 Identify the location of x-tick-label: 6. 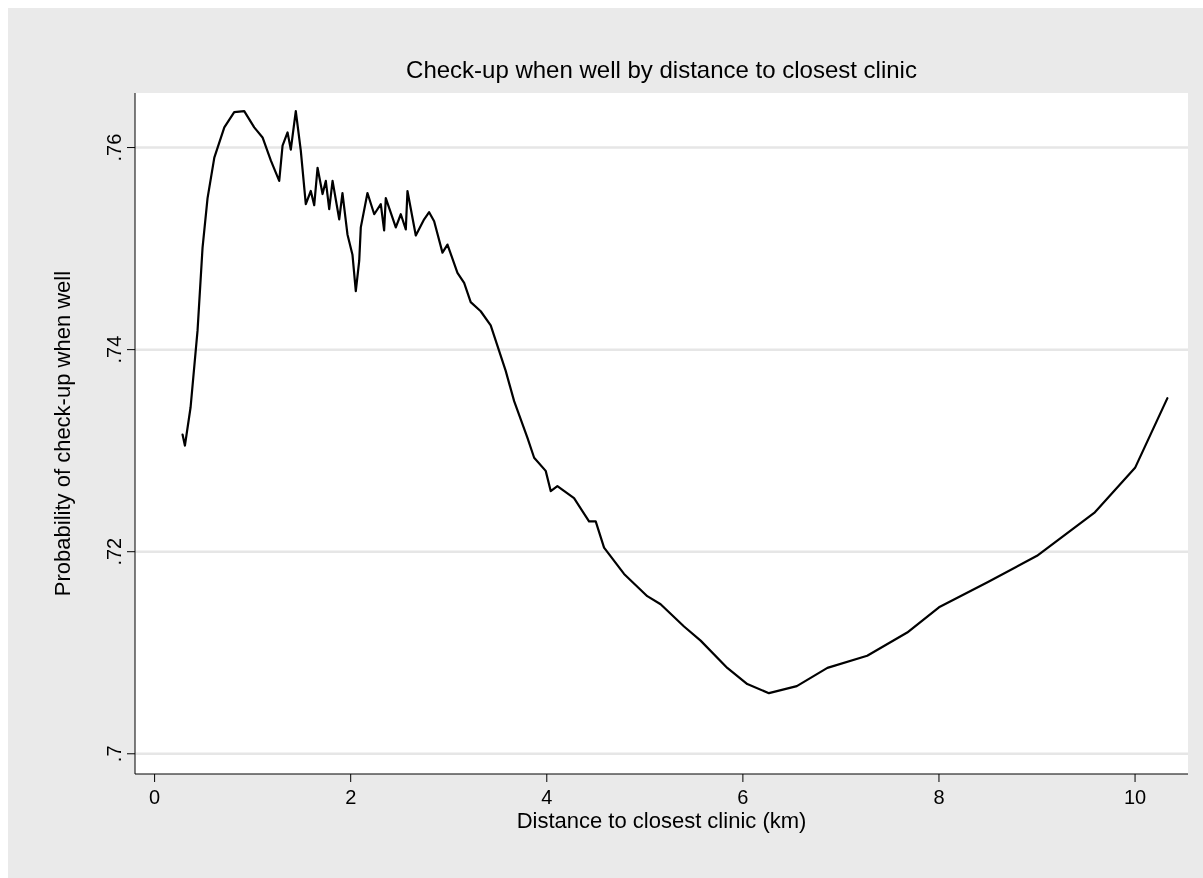
(743, 797).